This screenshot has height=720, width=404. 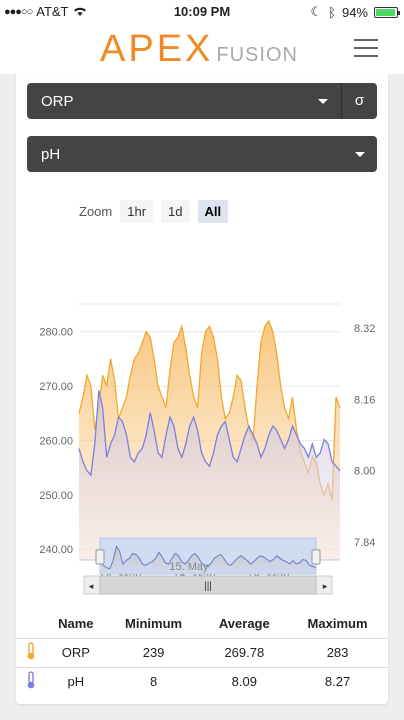 What do you see at coordinates (337, 624) in the screenshot?
I see `stats-header-maximum: Maximum` at bounding box center [337, 624].